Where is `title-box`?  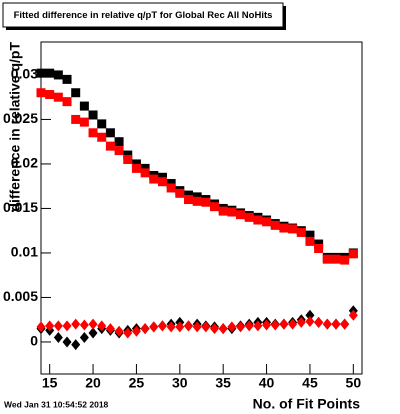
title-box is located at coordinates (143, 15).